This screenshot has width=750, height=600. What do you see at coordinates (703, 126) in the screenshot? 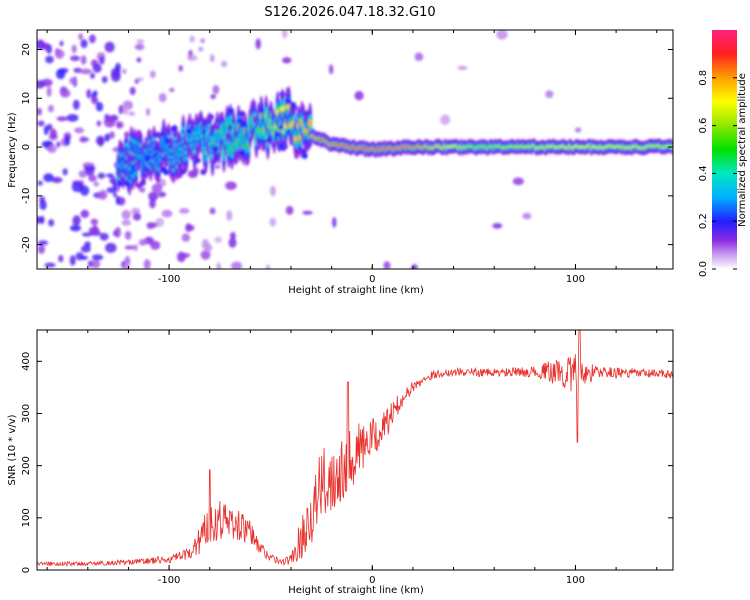
I see `colorbar-tick-label: 0.6` at bounding box center [703, 126].